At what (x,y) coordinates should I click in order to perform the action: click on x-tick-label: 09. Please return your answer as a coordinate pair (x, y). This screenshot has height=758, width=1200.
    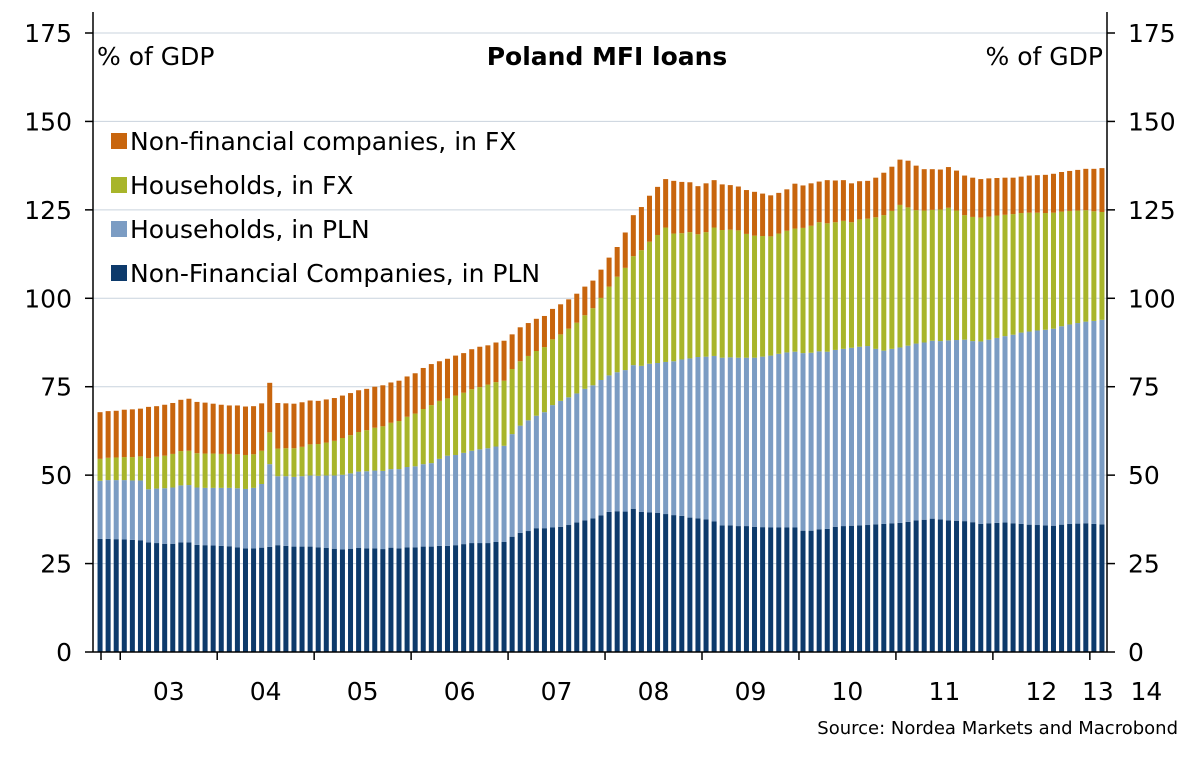
    Looking at the image, I should click on (751, 691).